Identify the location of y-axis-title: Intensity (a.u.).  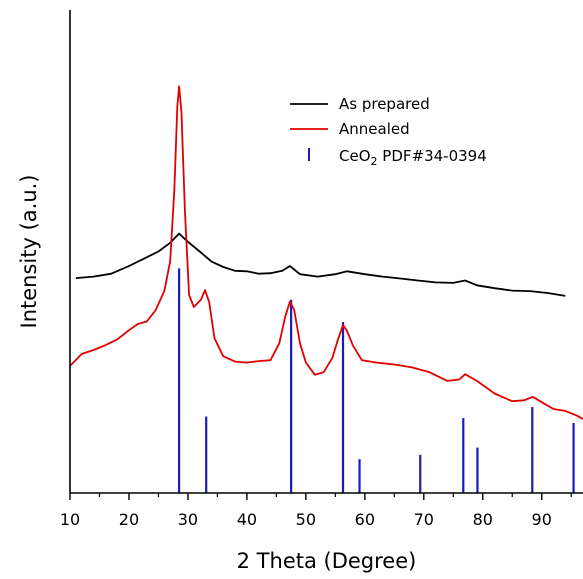
(29, 252).